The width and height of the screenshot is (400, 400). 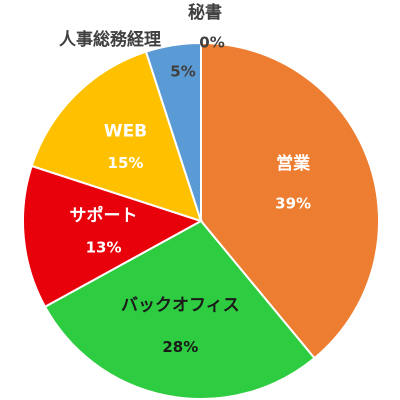 What do you see at coordinates (110, 39) in the screenshot?
I see `slice-label-4: 人事総務経理` at bounding box center [110, 39].